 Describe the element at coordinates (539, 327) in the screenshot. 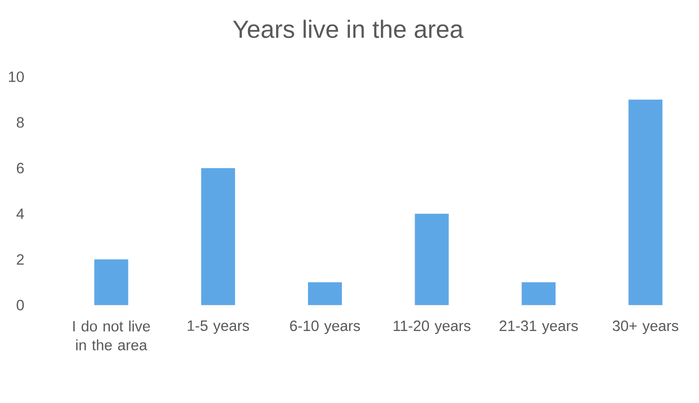

I see `x-tick-label: 21-31 years` at that location.